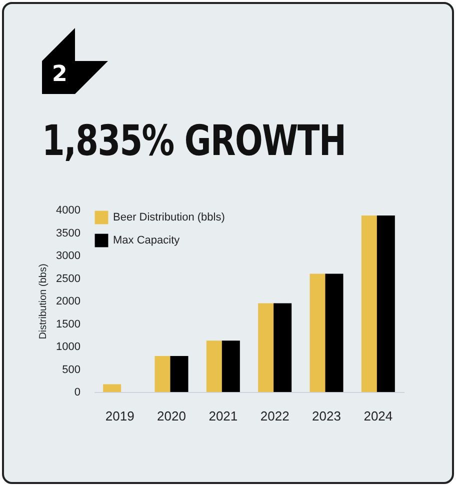  Describe the element at coordinates (275, 416) in the screenshot. I see `x-tick-label: 2022` at that location.